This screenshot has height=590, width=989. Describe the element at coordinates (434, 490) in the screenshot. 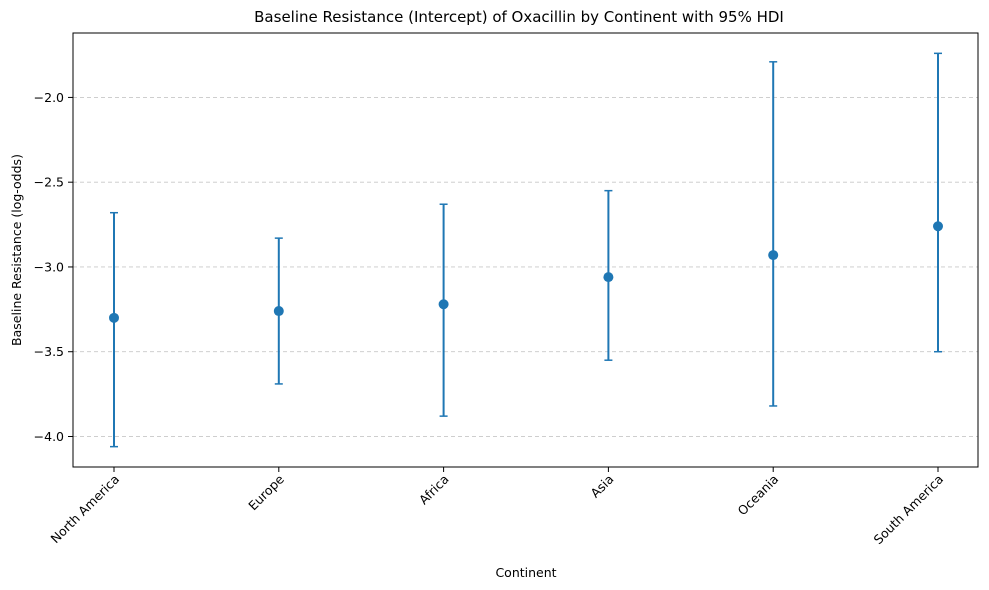

I see `x-tick-label: Africa` at that location.